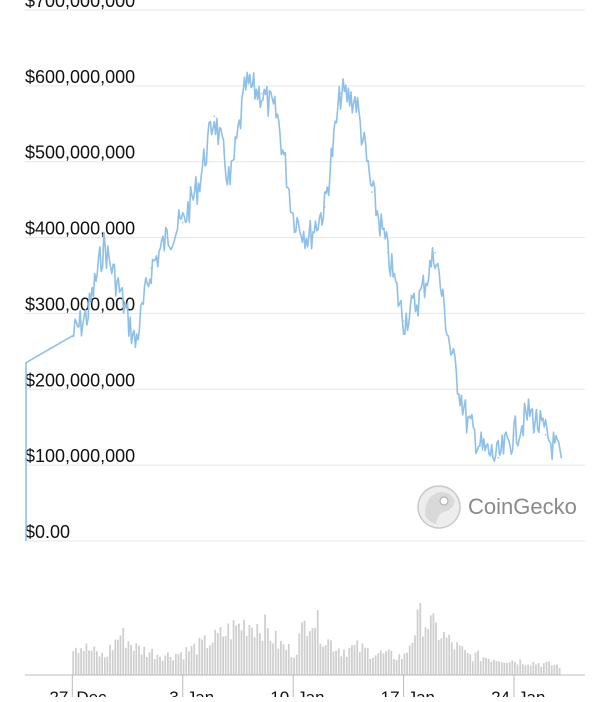 The height and width of the screenshot is (702, 600). What do you see at coordinates (439, 507) in the screenshot?
I see `coingecko-logo-icon` at bounding box center [439, 507].